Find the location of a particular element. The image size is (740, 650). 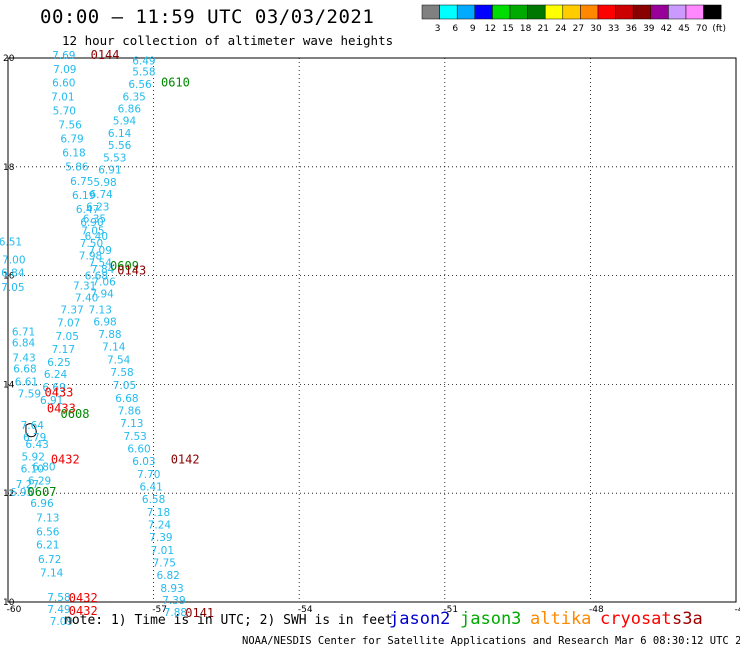

swh-value: 6.58 is located at coordinates (153, 500).